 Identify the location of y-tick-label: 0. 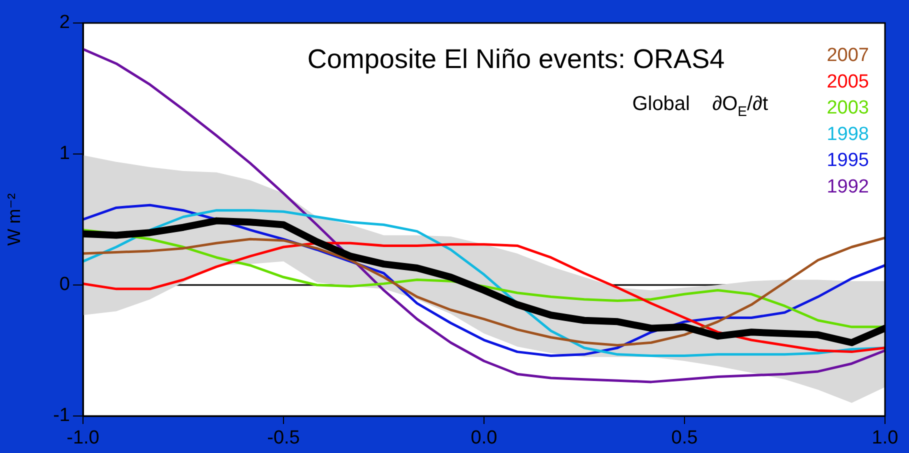
(64, 285).